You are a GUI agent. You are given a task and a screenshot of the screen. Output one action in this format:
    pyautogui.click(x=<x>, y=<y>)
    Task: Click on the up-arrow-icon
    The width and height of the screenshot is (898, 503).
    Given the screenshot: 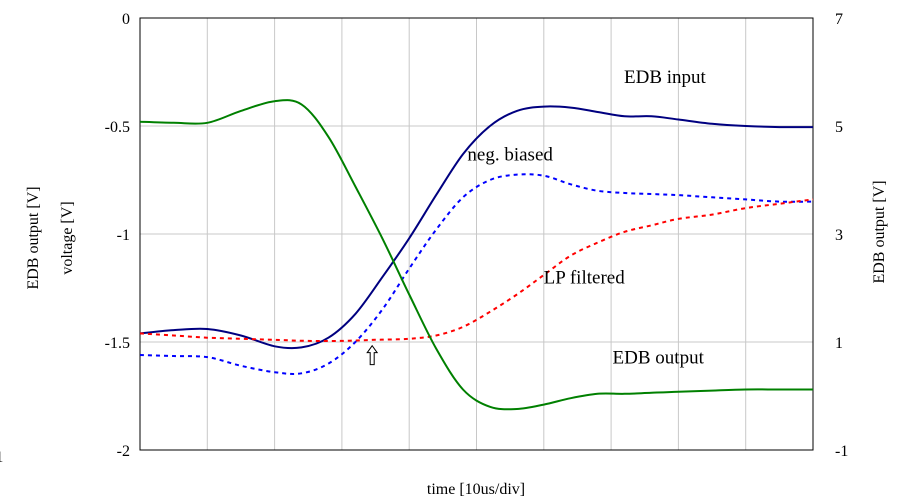 What is the action you would take?
    pyautogui.click(x=372, y=355)
    